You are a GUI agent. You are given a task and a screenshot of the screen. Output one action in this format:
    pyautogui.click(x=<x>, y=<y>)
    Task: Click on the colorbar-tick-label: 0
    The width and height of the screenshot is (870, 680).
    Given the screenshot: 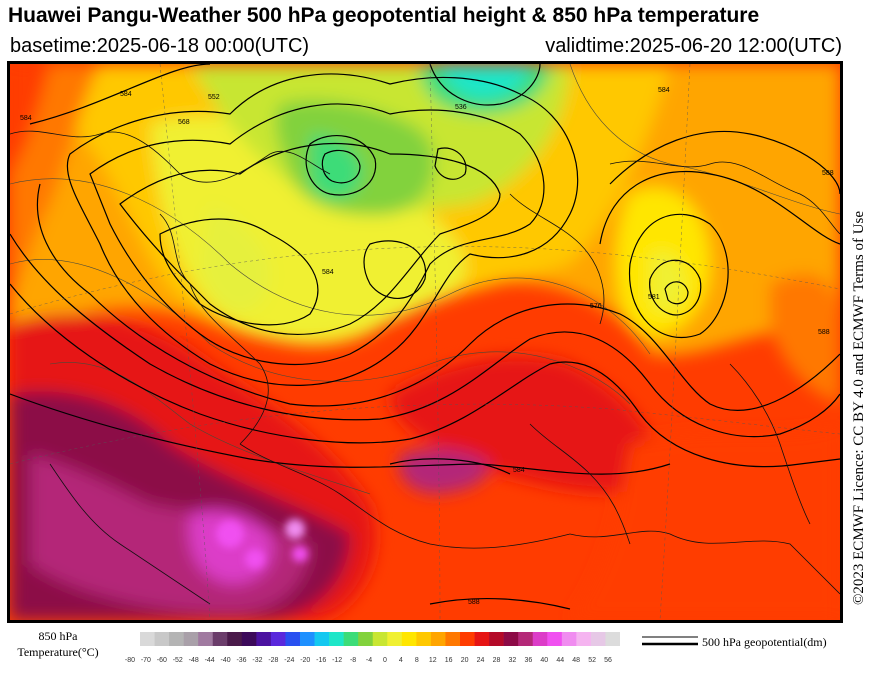 What is the action you would take?
    pyautogui.click(x=385, y=660)
    